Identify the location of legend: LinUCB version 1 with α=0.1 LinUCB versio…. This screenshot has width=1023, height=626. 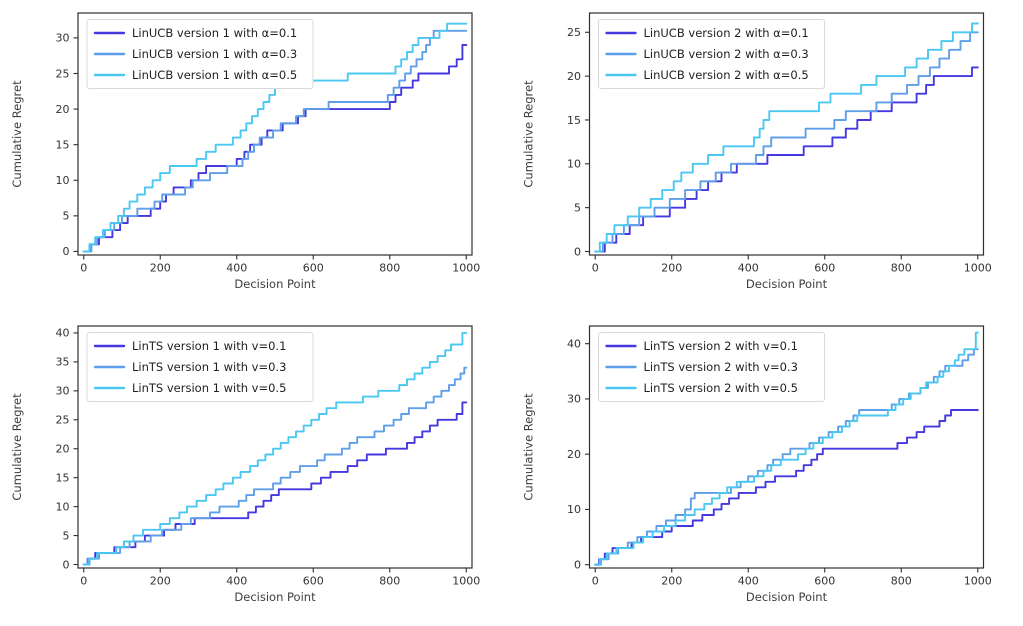
(200, 54).